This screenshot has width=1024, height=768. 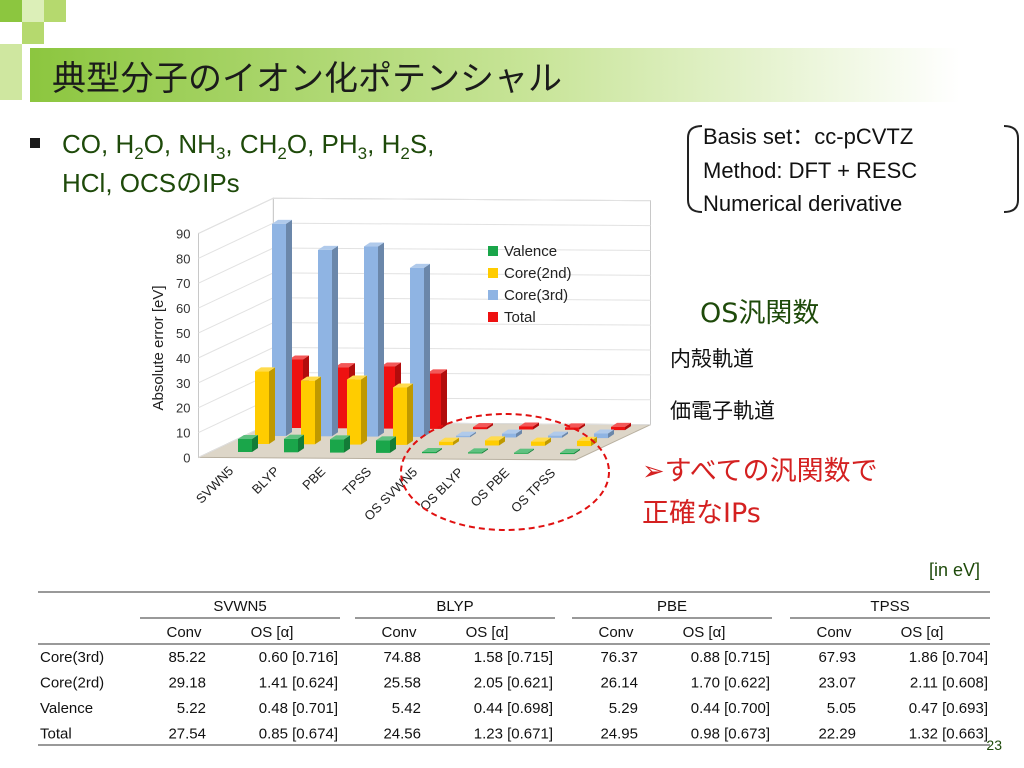 I want to click on table-cell: 0.44 [0.698], so click(x=513, y=708).